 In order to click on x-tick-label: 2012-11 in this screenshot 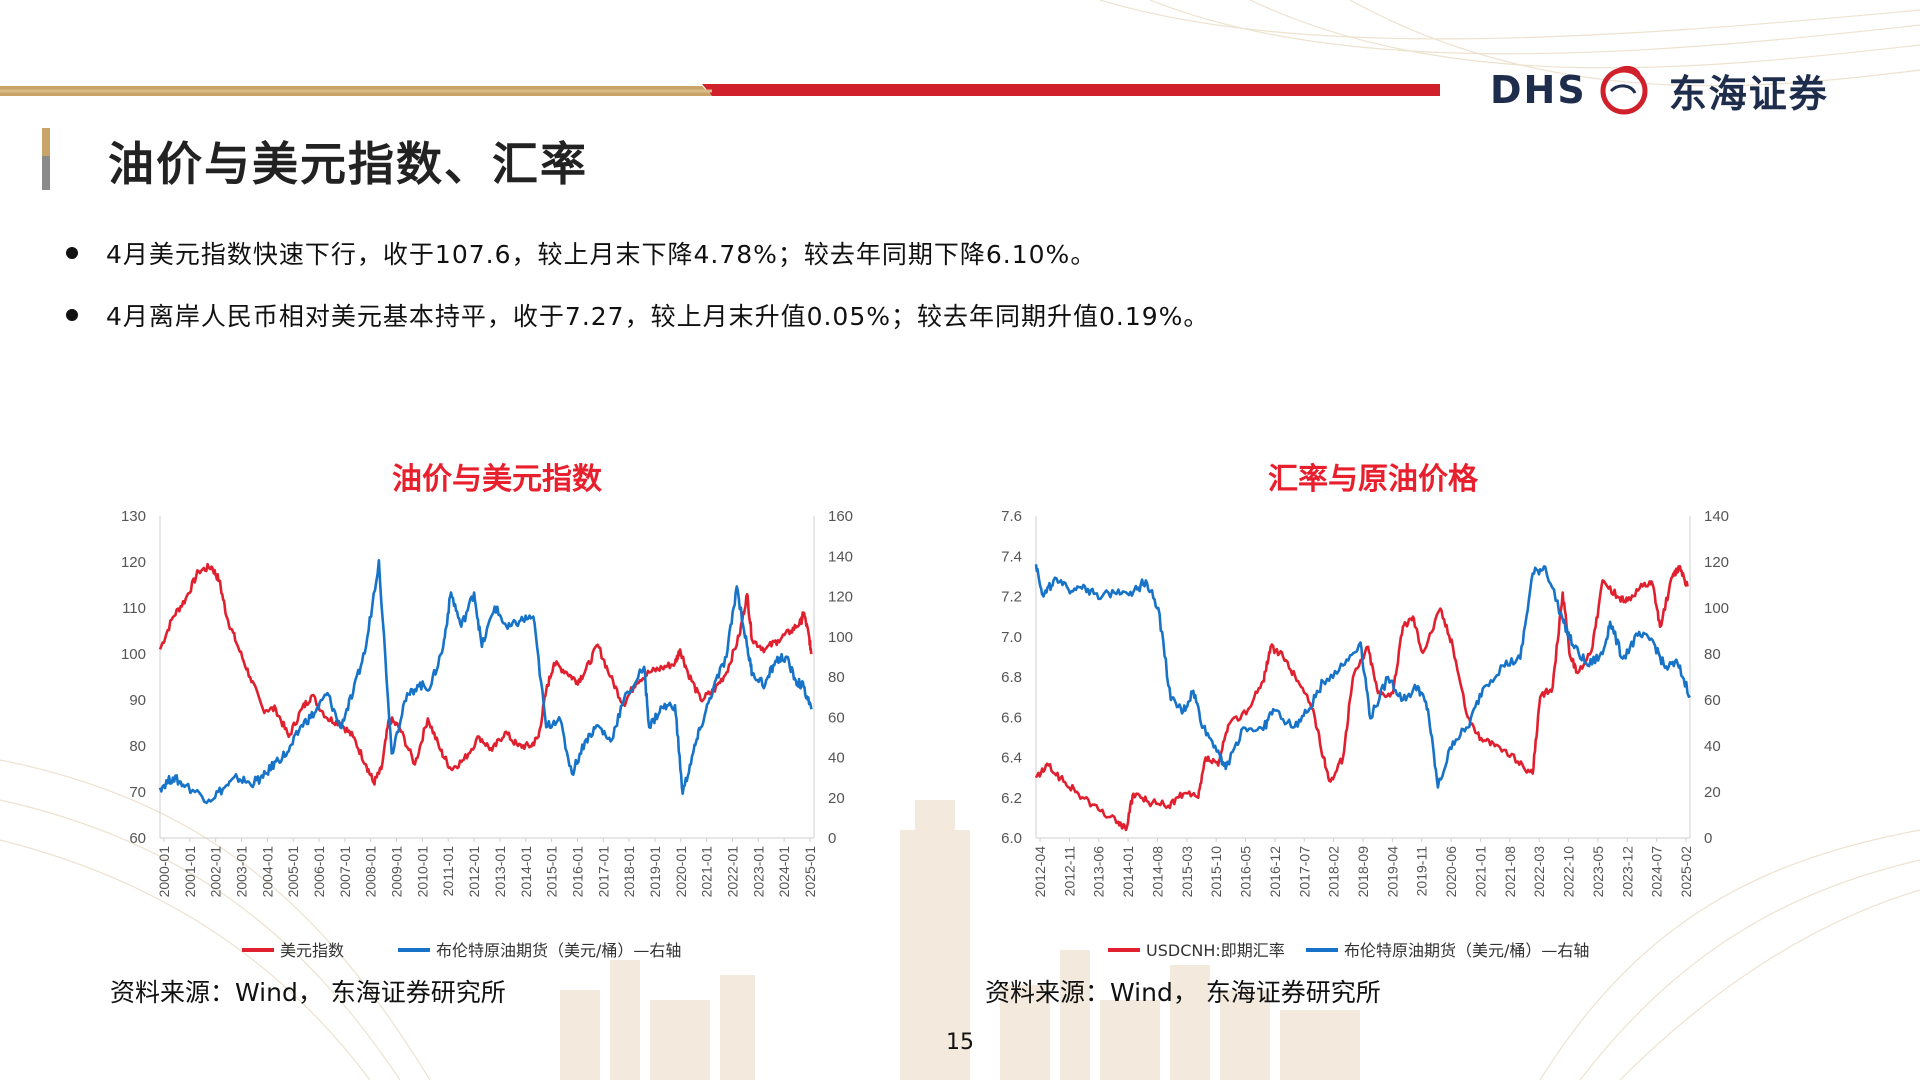, I will do `click(1069, 871)`.